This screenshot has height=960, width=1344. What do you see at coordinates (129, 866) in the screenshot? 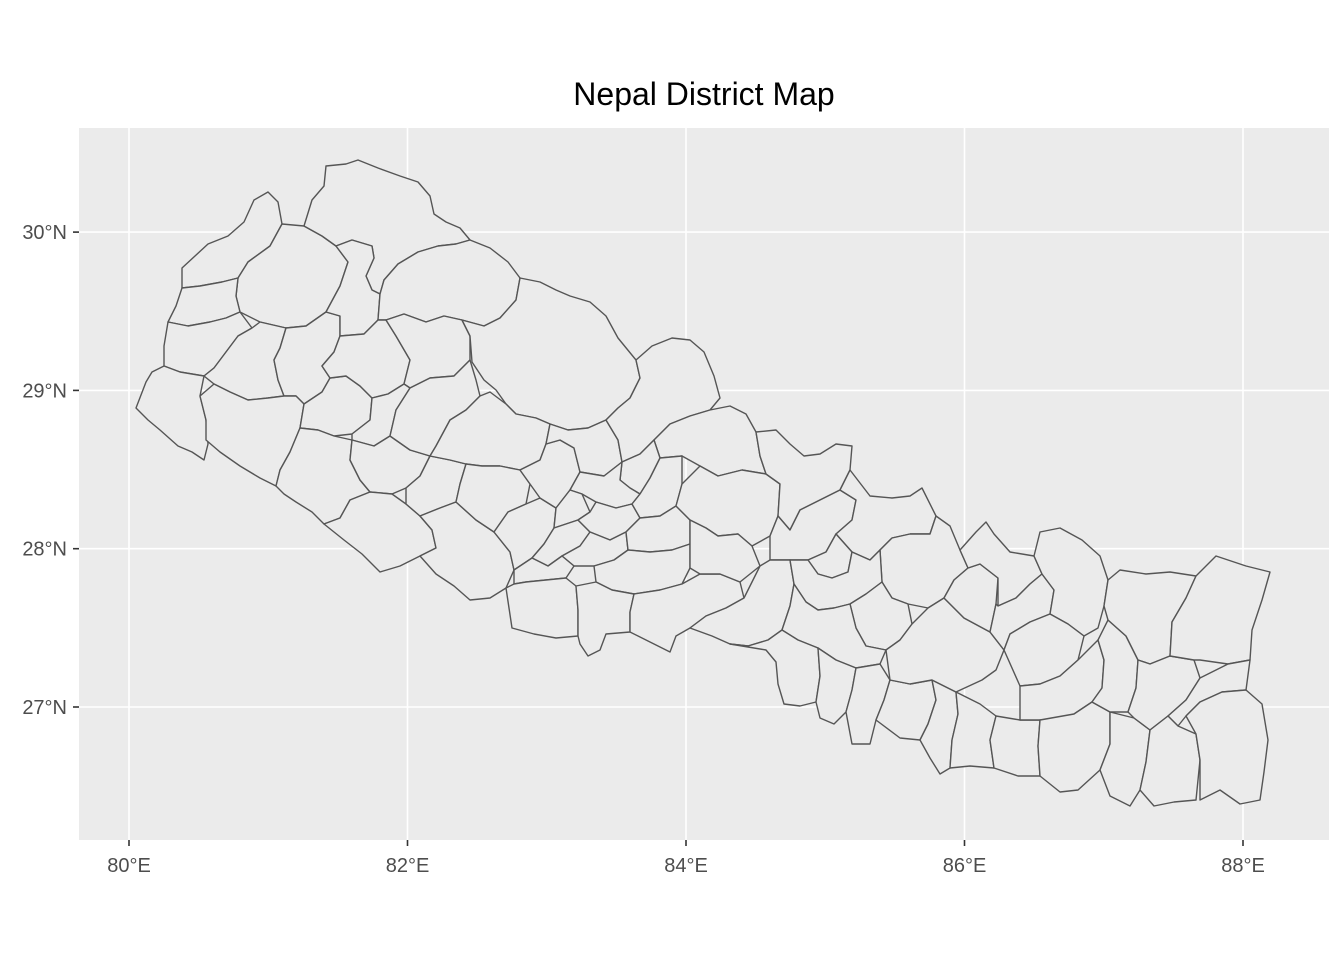
I see `x-tick-label: 80°E` at bounding box center [129, 866].